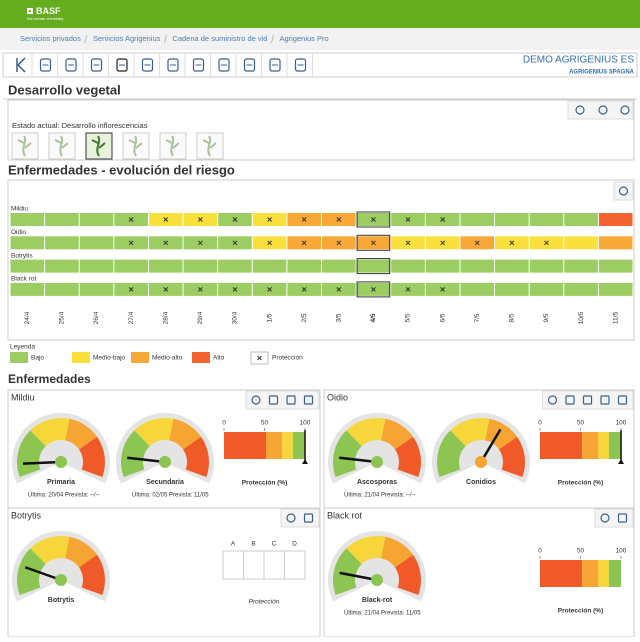 This screenshot has height=642, width=640. Describe the element at coordinates (37, 358) in the screenshot. I see `legend-label: Bajo` at that location.